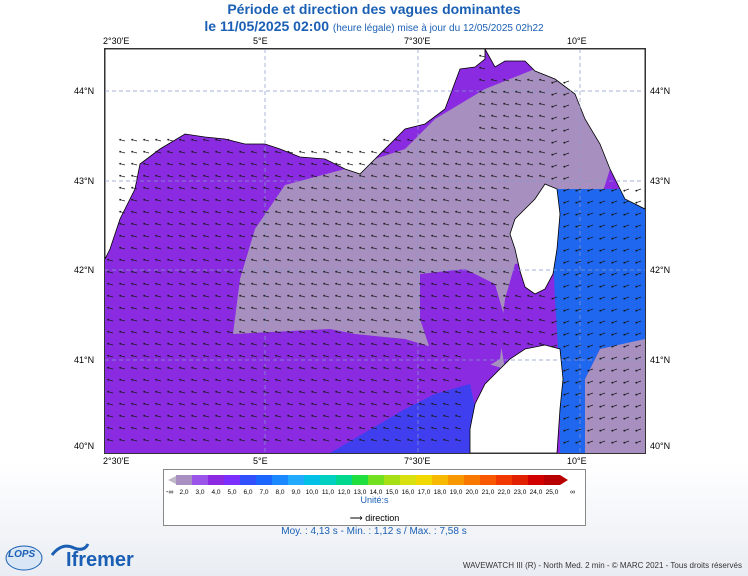 Image resolution: width=748 pixels, height=576 pixels. I want to click on legend-tick-label: 21,0, so click(488, 492).